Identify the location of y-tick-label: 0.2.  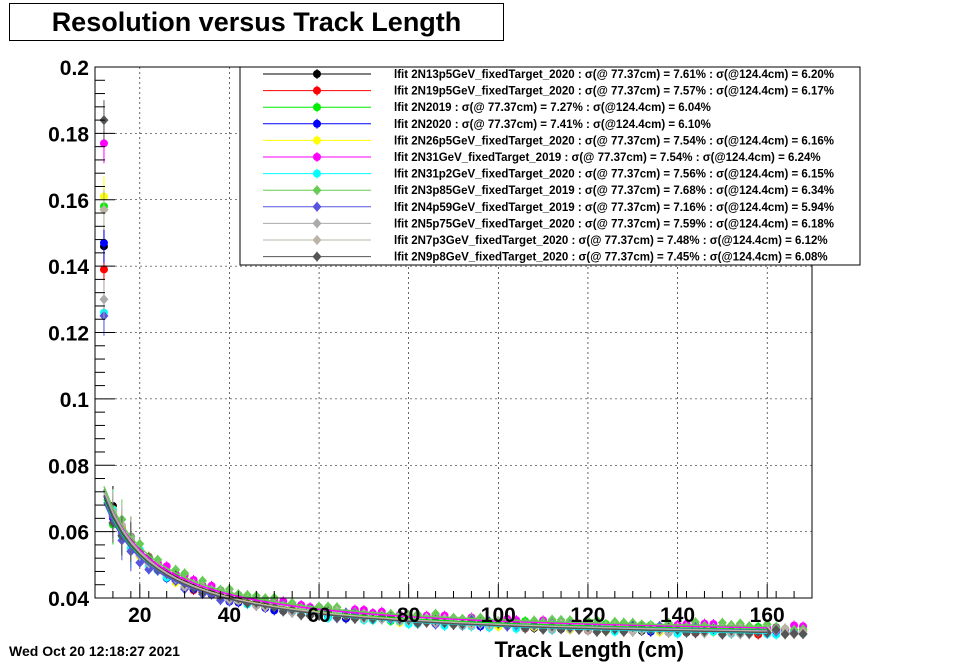
(74, 68).